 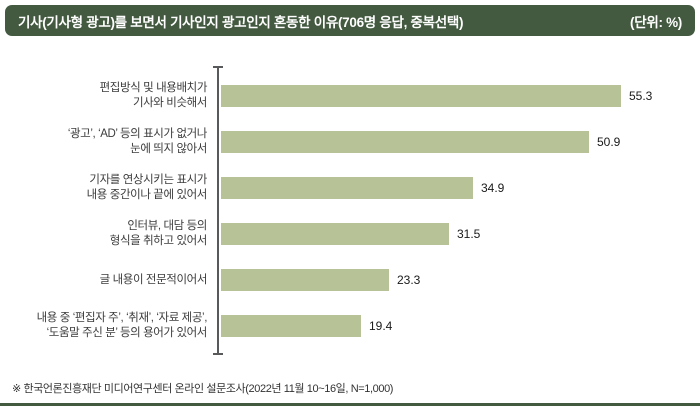 What do you see at coordinates (469, 234) in the screenshot?
I see `value-label: 31.5` at bounding box center [469, 234].